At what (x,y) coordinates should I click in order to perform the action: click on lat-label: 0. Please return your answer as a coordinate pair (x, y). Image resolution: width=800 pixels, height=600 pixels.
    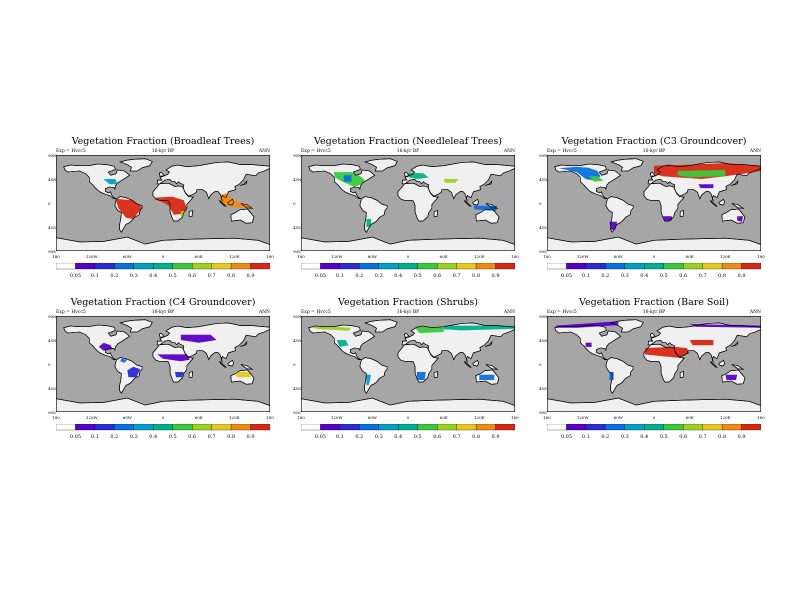
    Looking at the image, I should click on (540, 203).